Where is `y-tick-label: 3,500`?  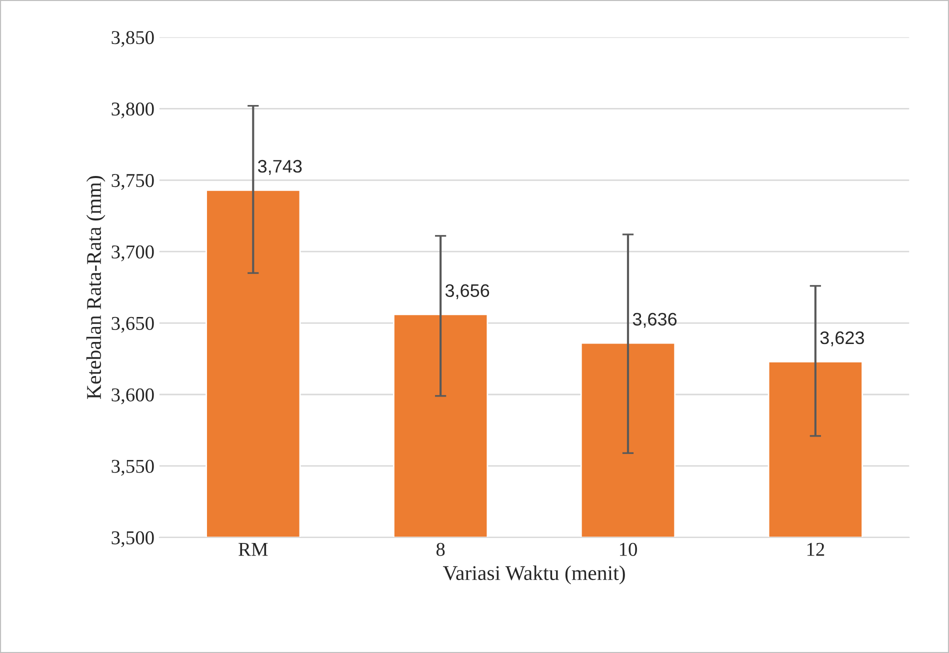
y-tick-label: 3,500 is located at coordinates (133, 539).